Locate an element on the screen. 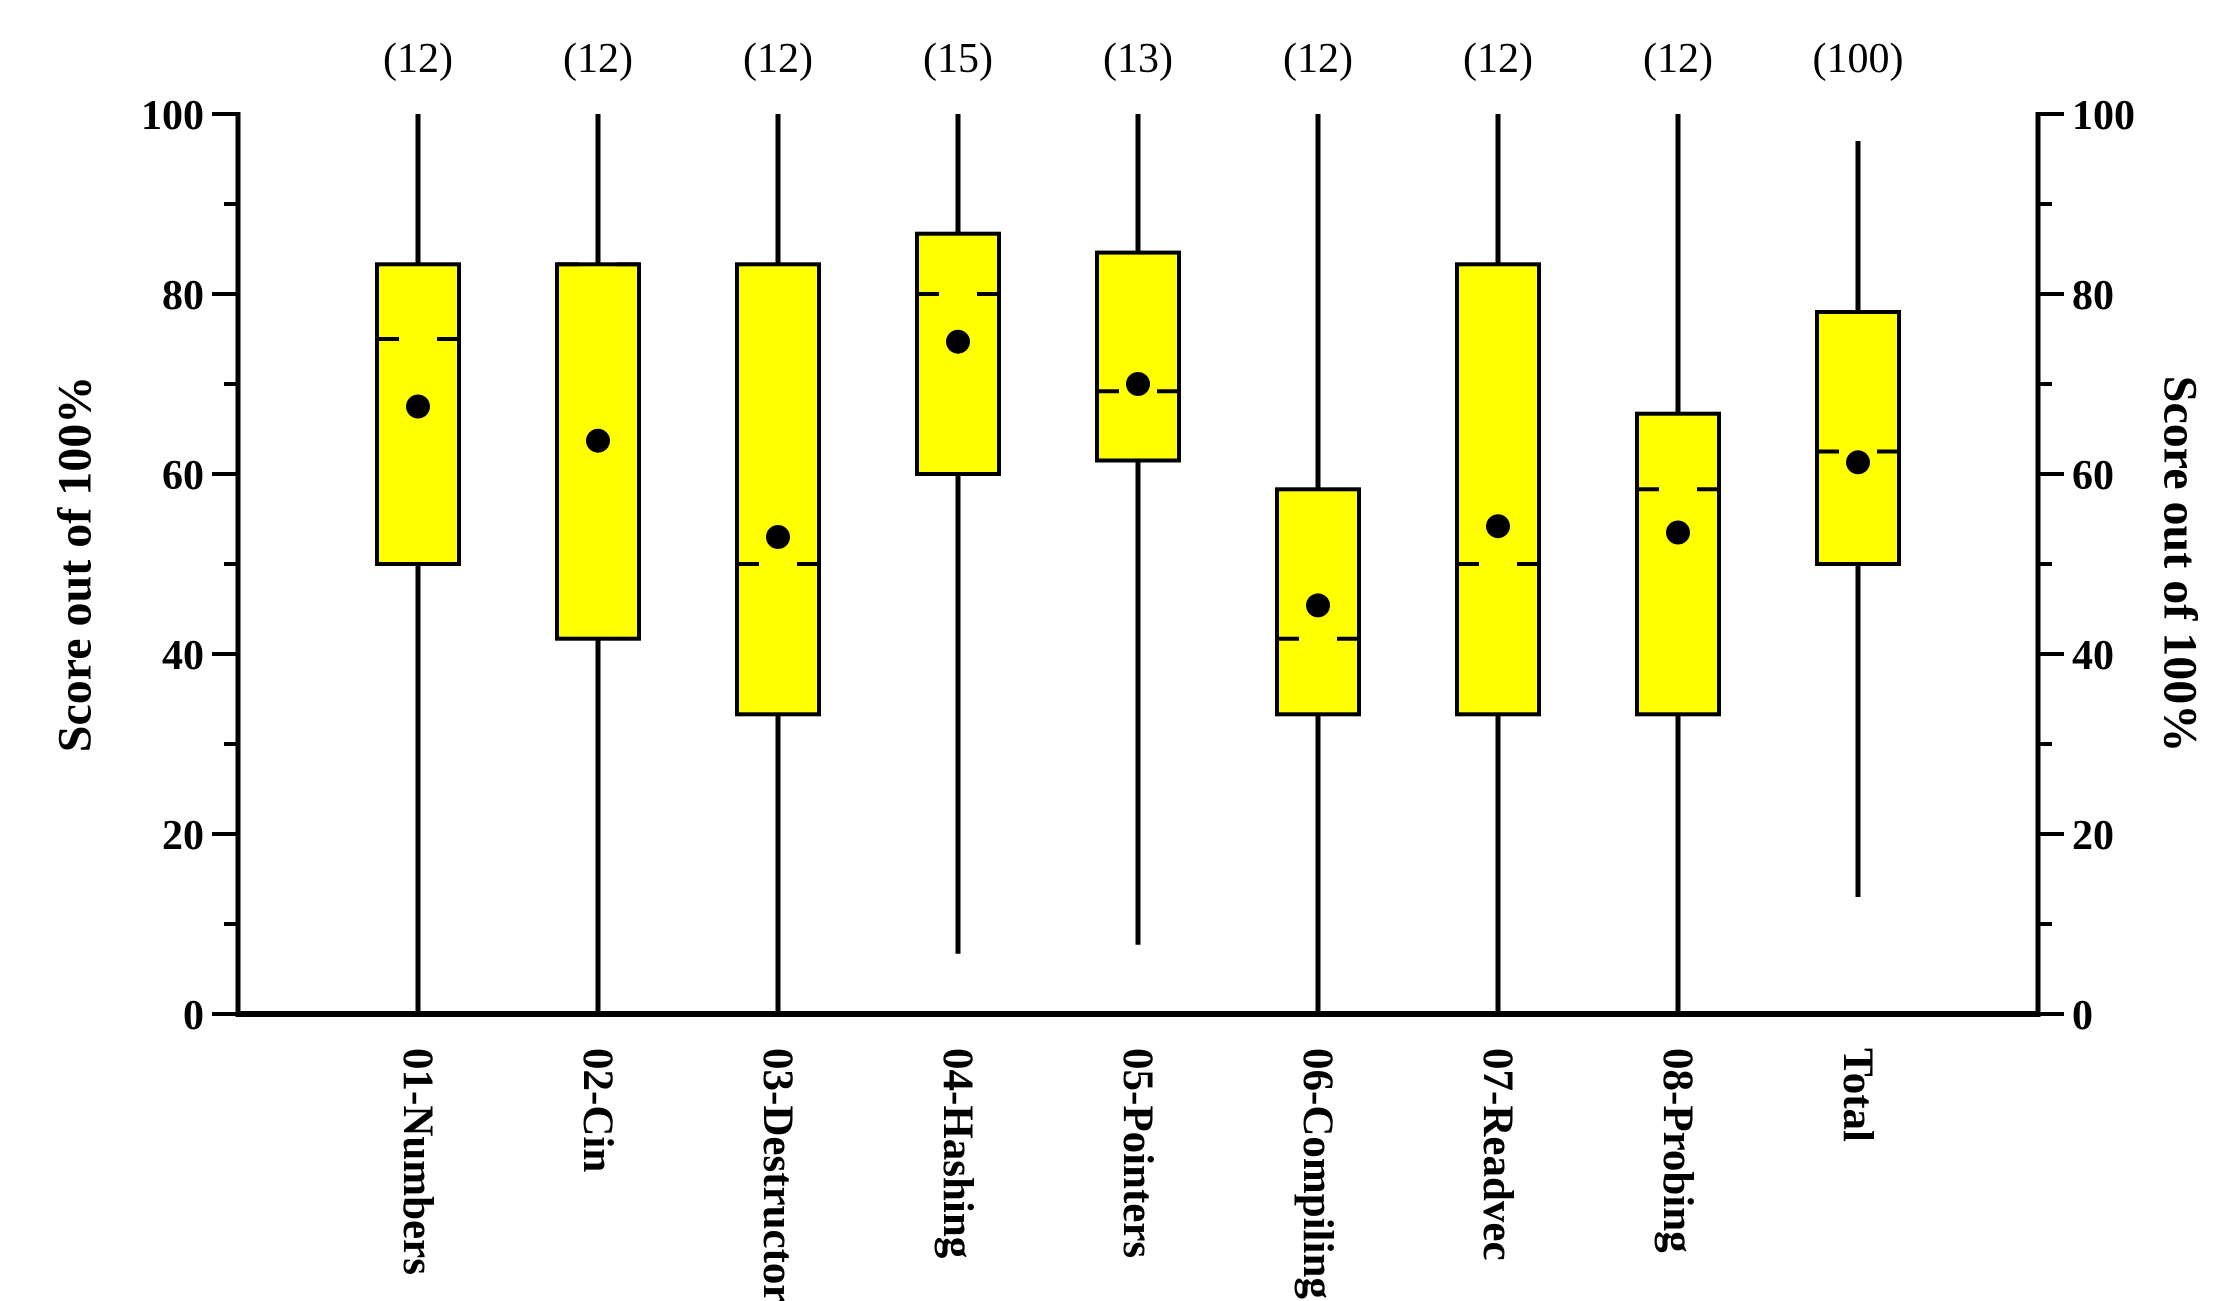 This screenshot has height=1301, width=2230. count-label: (15) is located at coordinates (958, 59).